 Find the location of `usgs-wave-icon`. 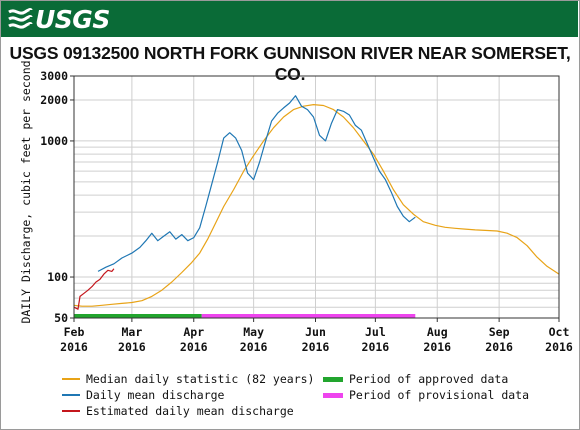

usgs-wave-icon is located at coordinates (20, 18).